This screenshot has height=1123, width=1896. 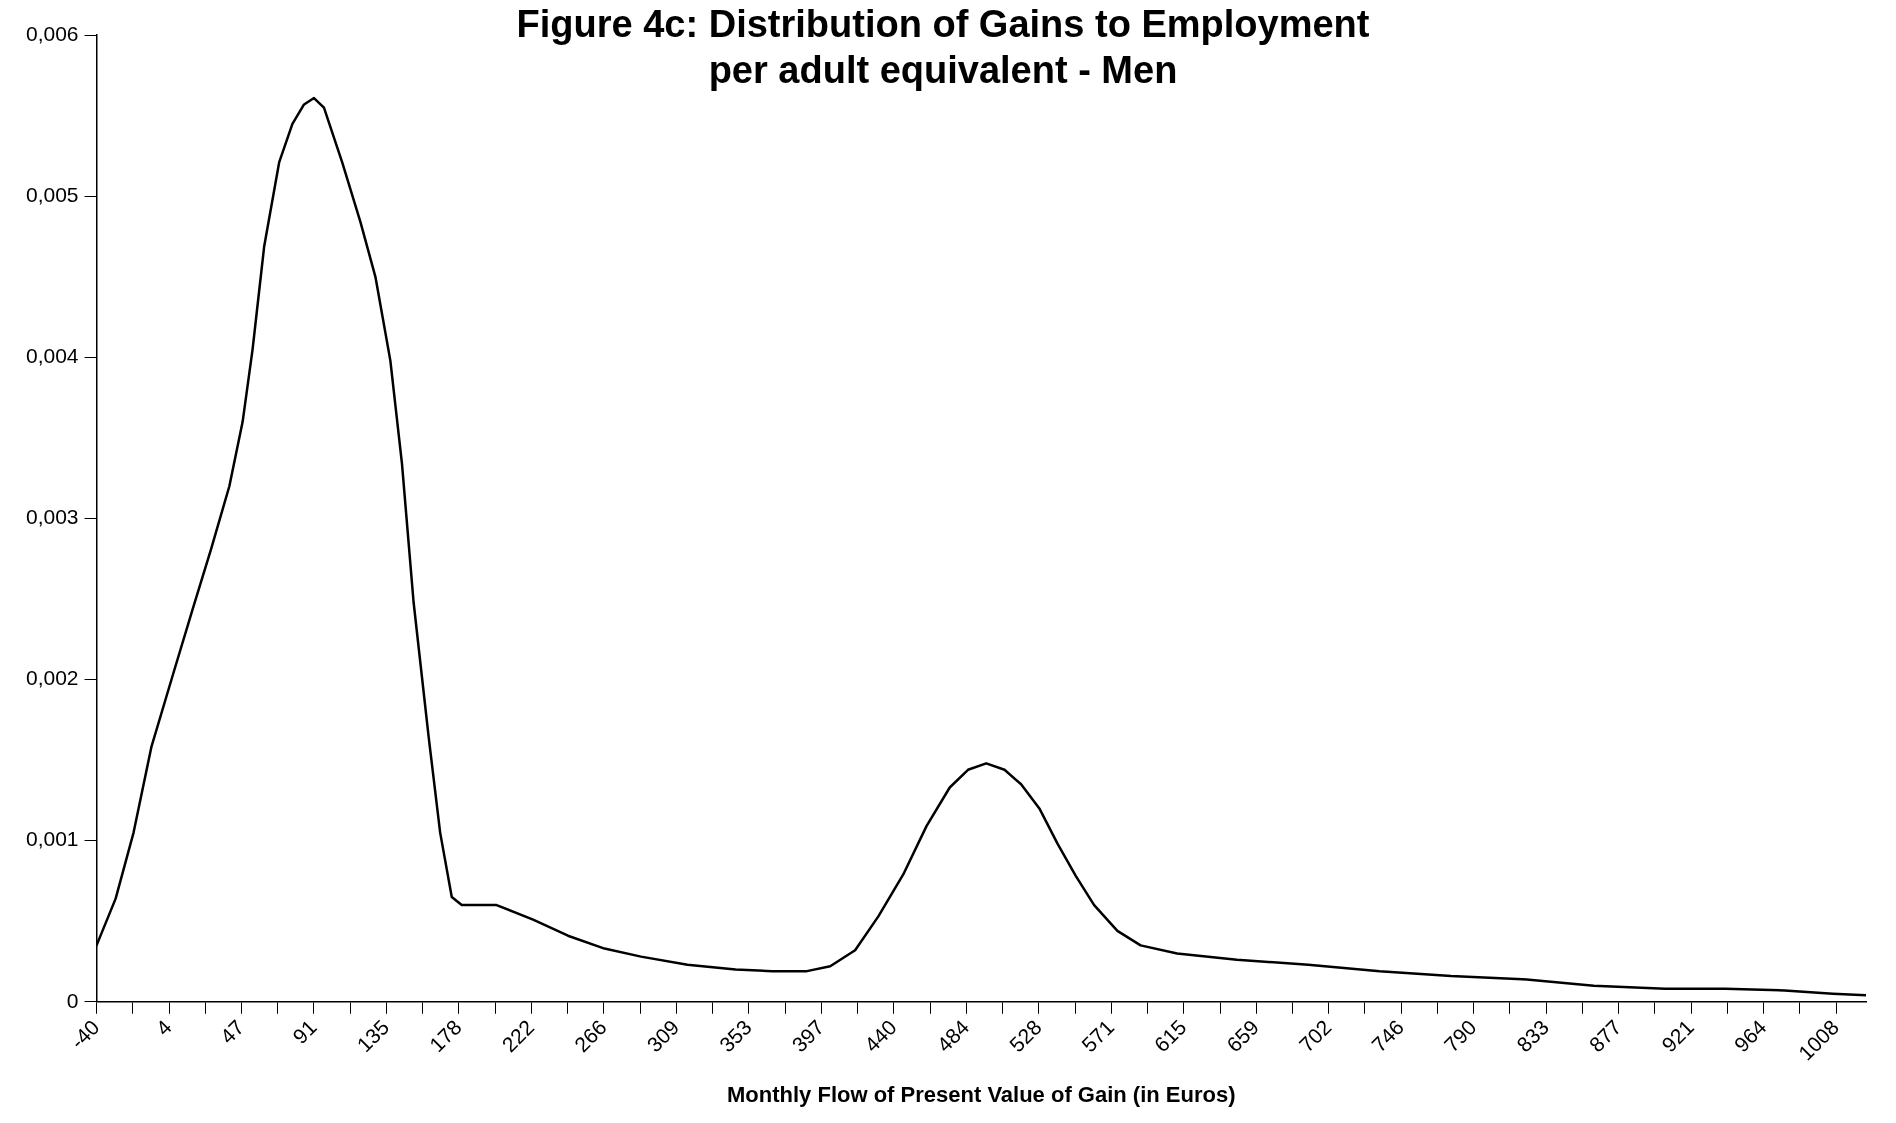 I want to click on y-tick-label: 0,006, so click(x=52, y=33).